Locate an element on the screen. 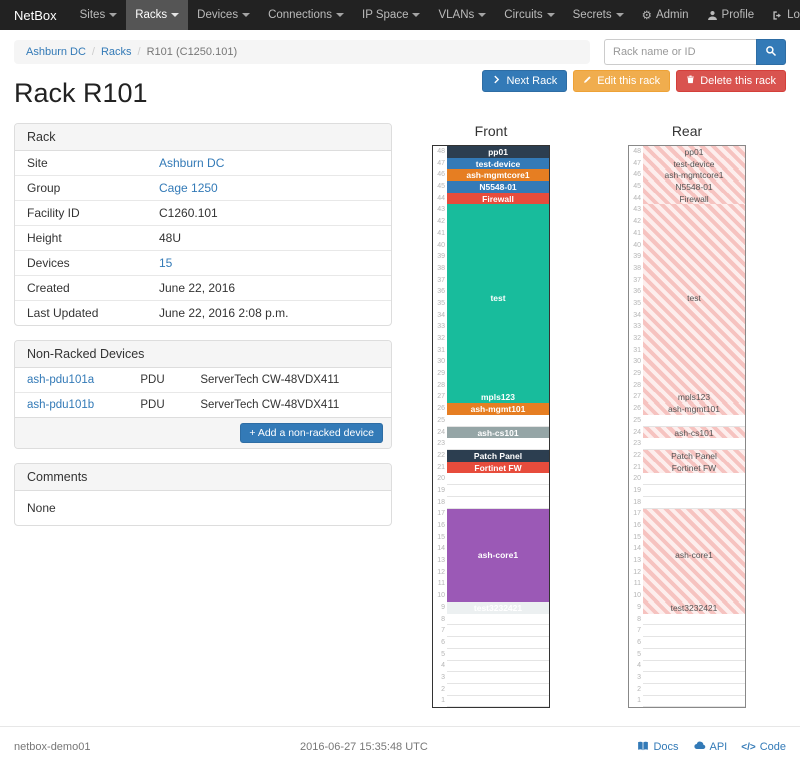 Image resolution: width=800 pixels, height=767 pixels. nav-item-devices: Devices is located at coordinates (223, 15).